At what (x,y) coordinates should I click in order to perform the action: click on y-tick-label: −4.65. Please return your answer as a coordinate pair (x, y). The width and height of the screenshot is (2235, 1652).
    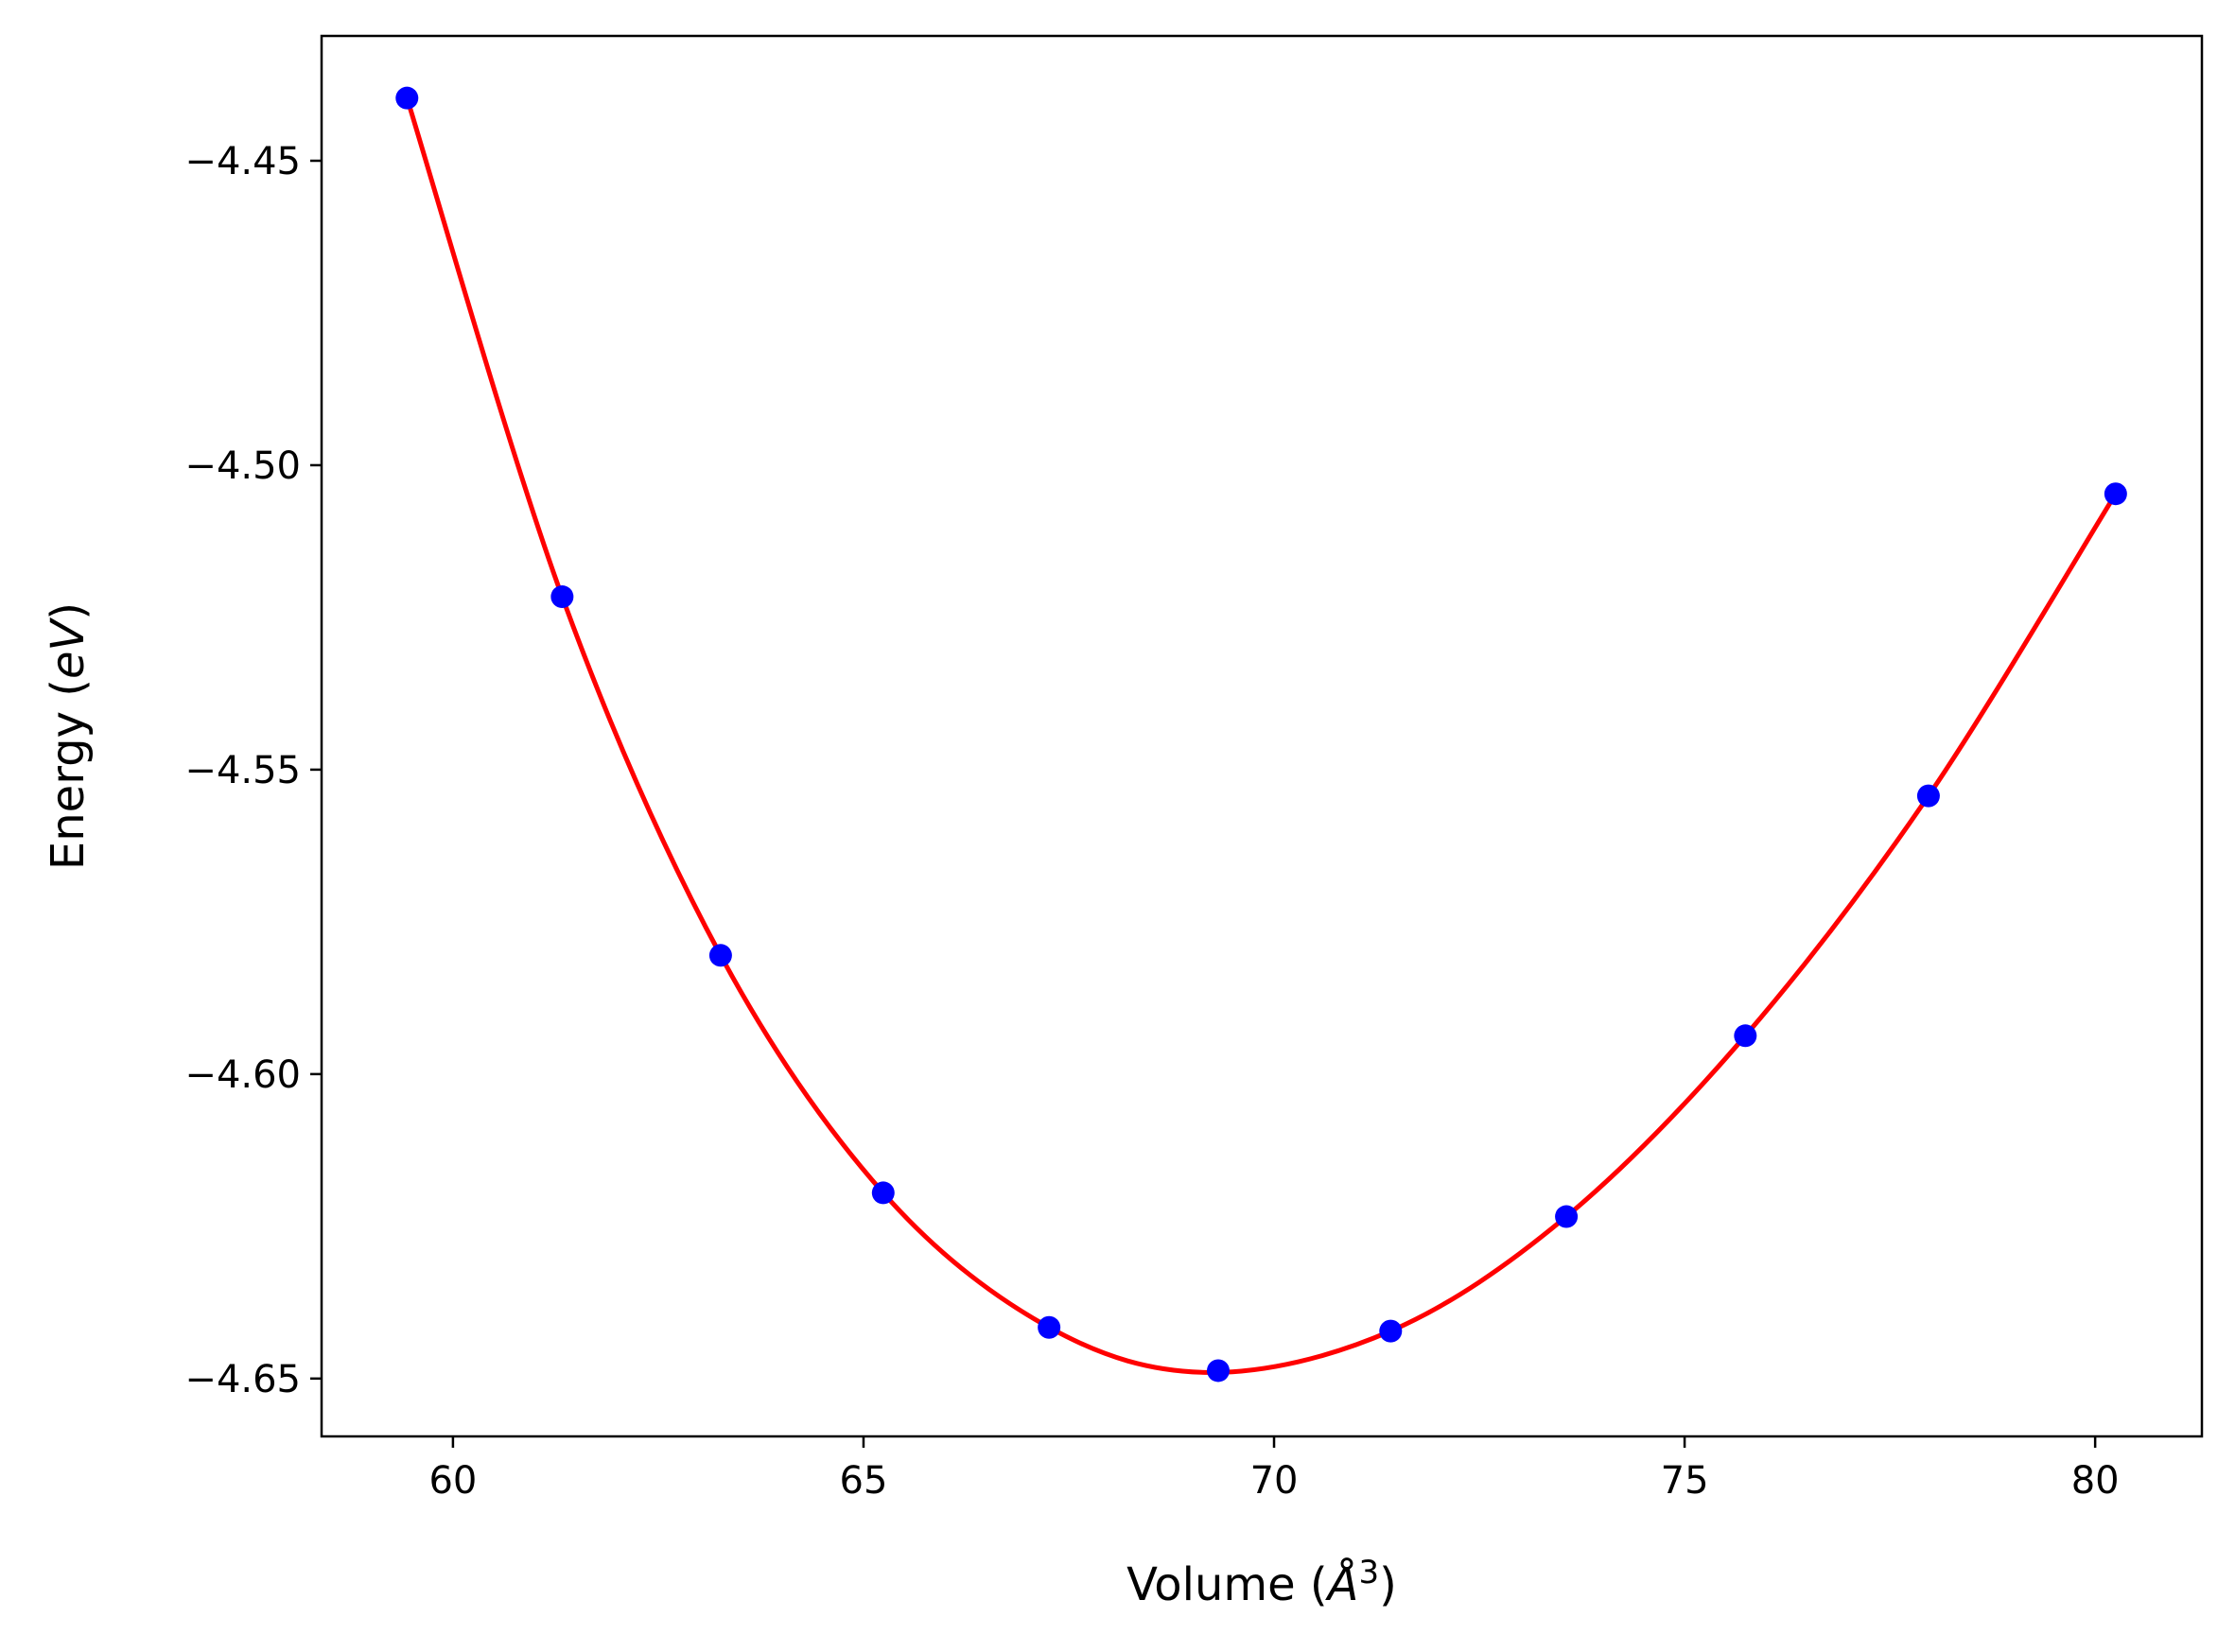
    Looking at the image, I should click on (242, 1380).